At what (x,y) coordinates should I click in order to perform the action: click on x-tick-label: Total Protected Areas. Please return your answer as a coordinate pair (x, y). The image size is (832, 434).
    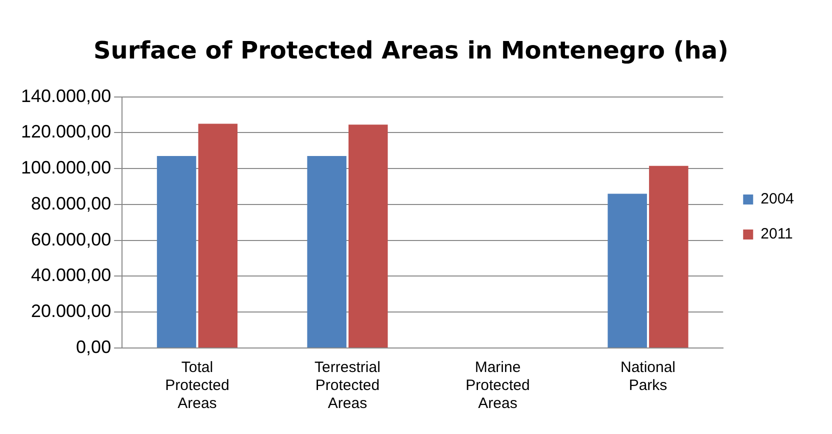
    Looking at the image, I should click on (197, 385).